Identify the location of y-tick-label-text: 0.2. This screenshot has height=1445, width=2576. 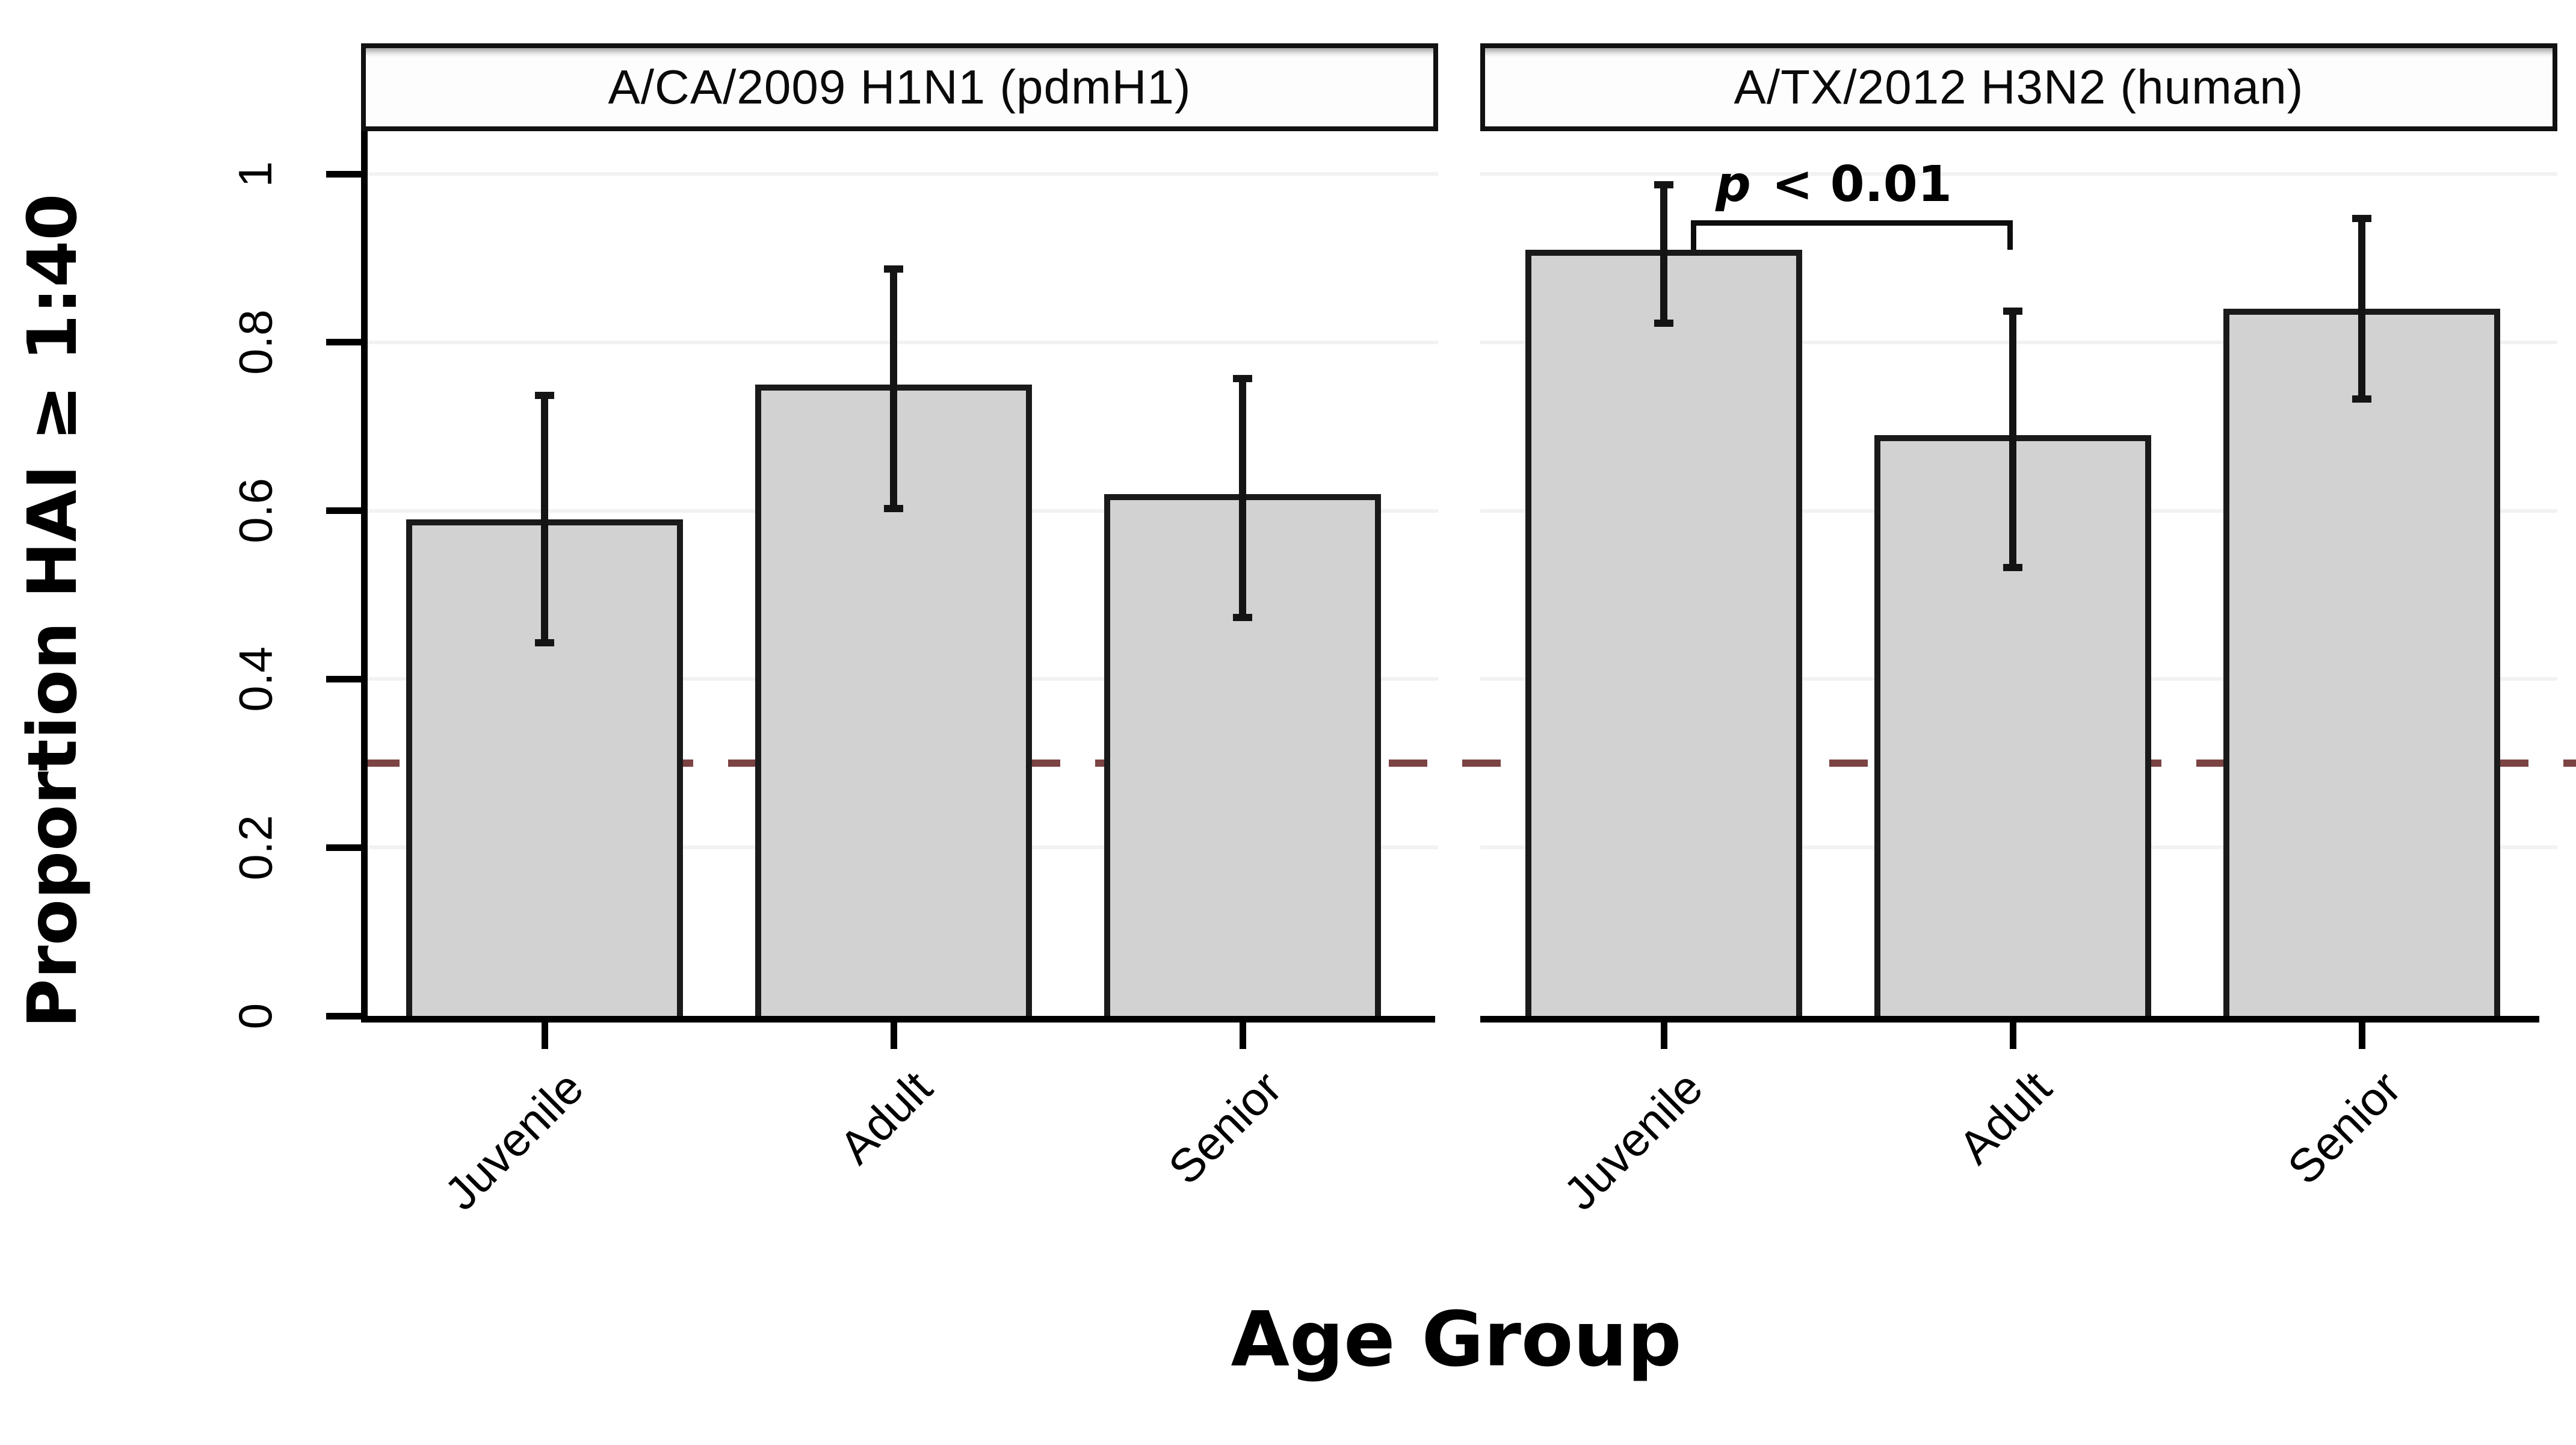
(255, 847).